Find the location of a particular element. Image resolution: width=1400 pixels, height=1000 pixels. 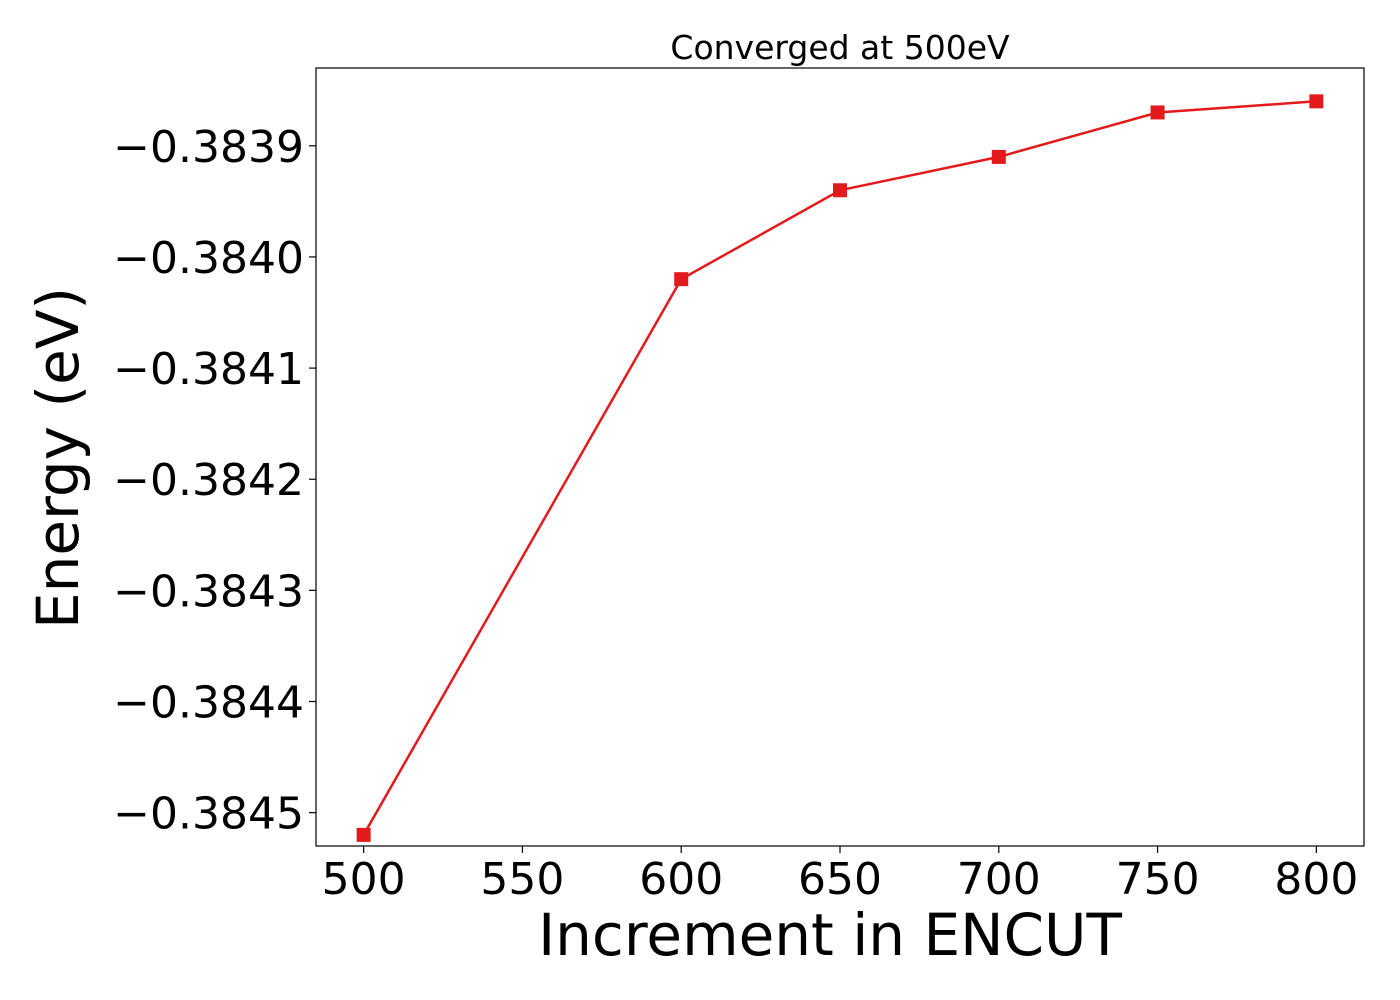

y-axis-title: Energy (eV) is located at coordinates (58, 458).